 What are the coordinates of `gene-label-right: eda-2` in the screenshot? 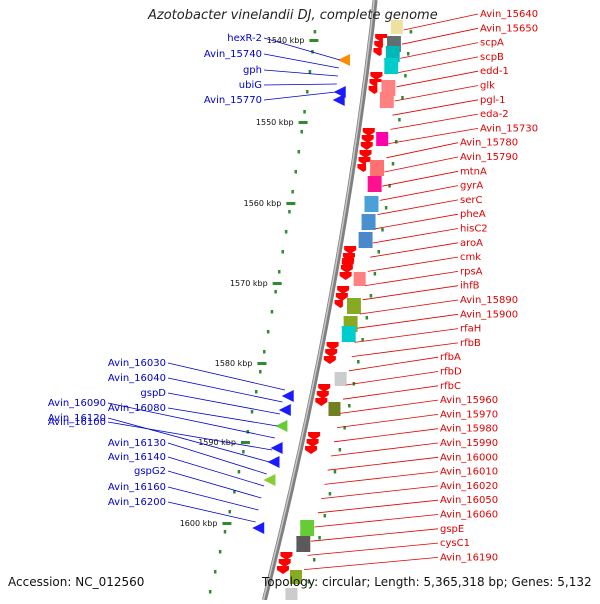 It's located at (494, 114).